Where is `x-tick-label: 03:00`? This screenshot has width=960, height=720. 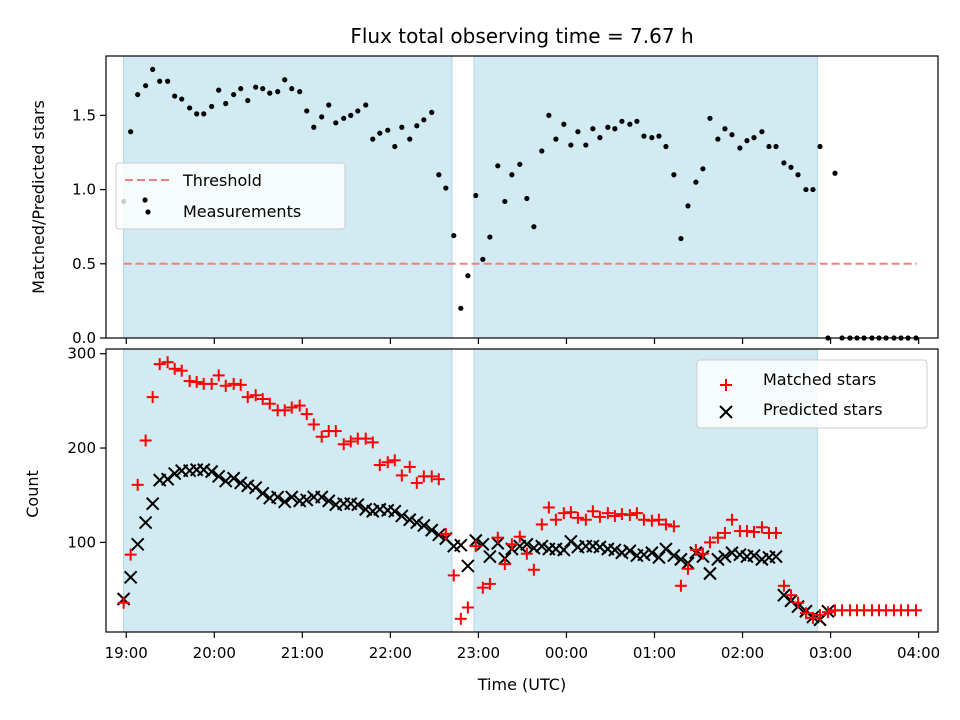
x-tick-label: 03:00 is located at coordinates (830, 653).